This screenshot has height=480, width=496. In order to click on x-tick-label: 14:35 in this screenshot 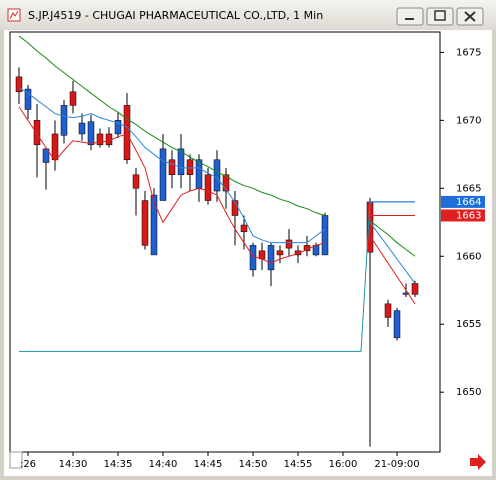, I will do `click(118, 464)`.